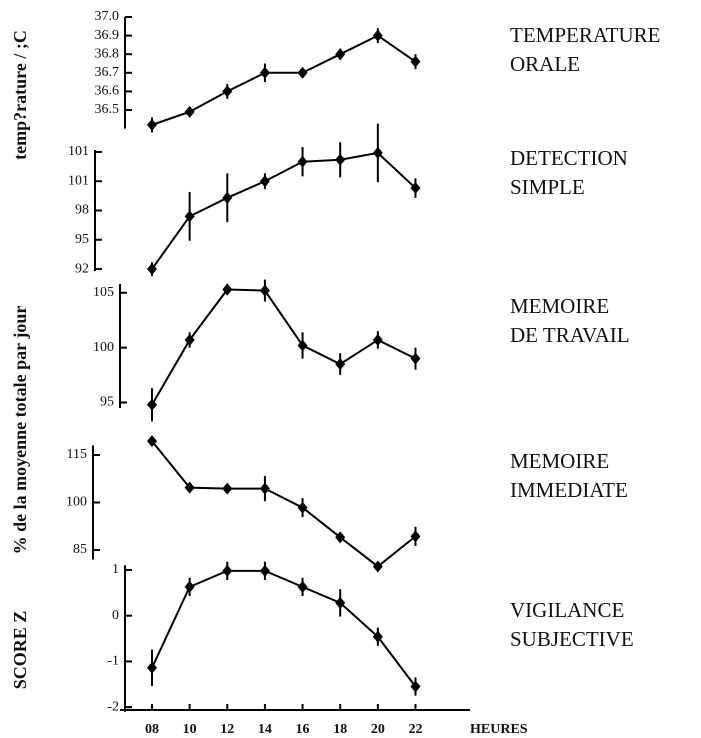  What do you see at coordinates (20, 95) in the screenshot?
I see `y-axis-label: temp?rature / ;C` at bounding box center [20, 95].